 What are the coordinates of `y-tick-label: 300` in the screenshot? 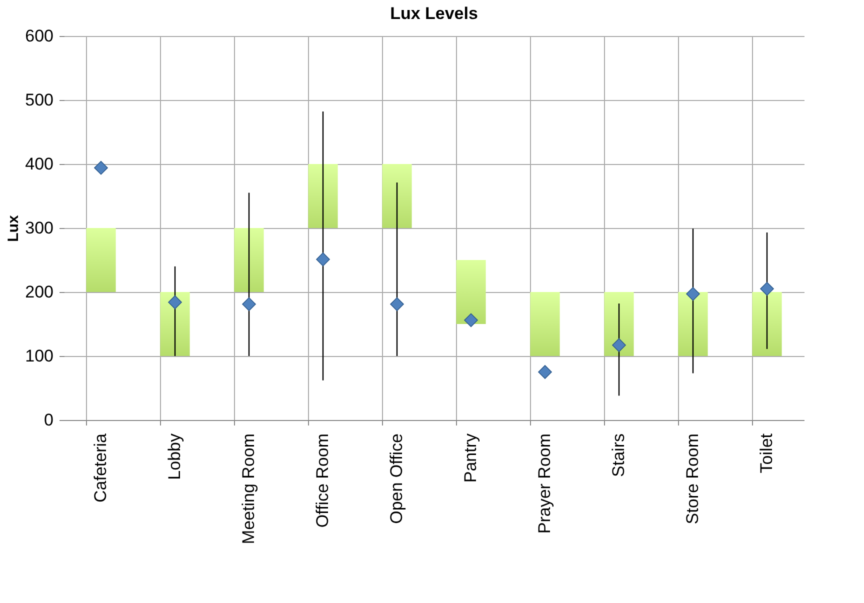 It's located at (39, 228).